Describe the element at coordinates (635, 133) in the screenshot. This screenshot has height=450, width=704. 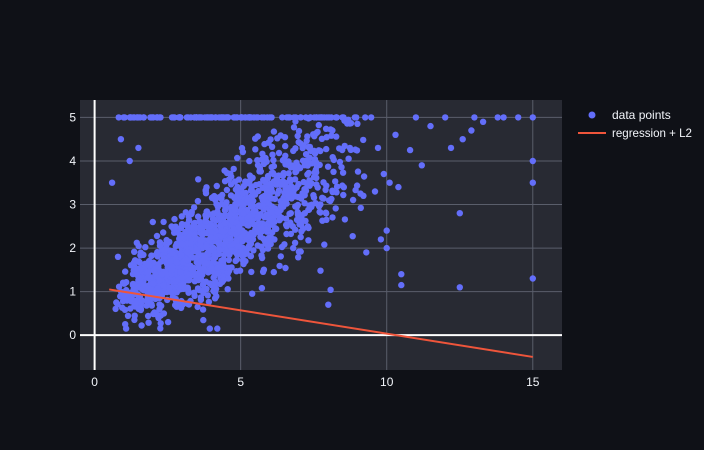
I see `legend-item-regression: regression + L2` at that location.